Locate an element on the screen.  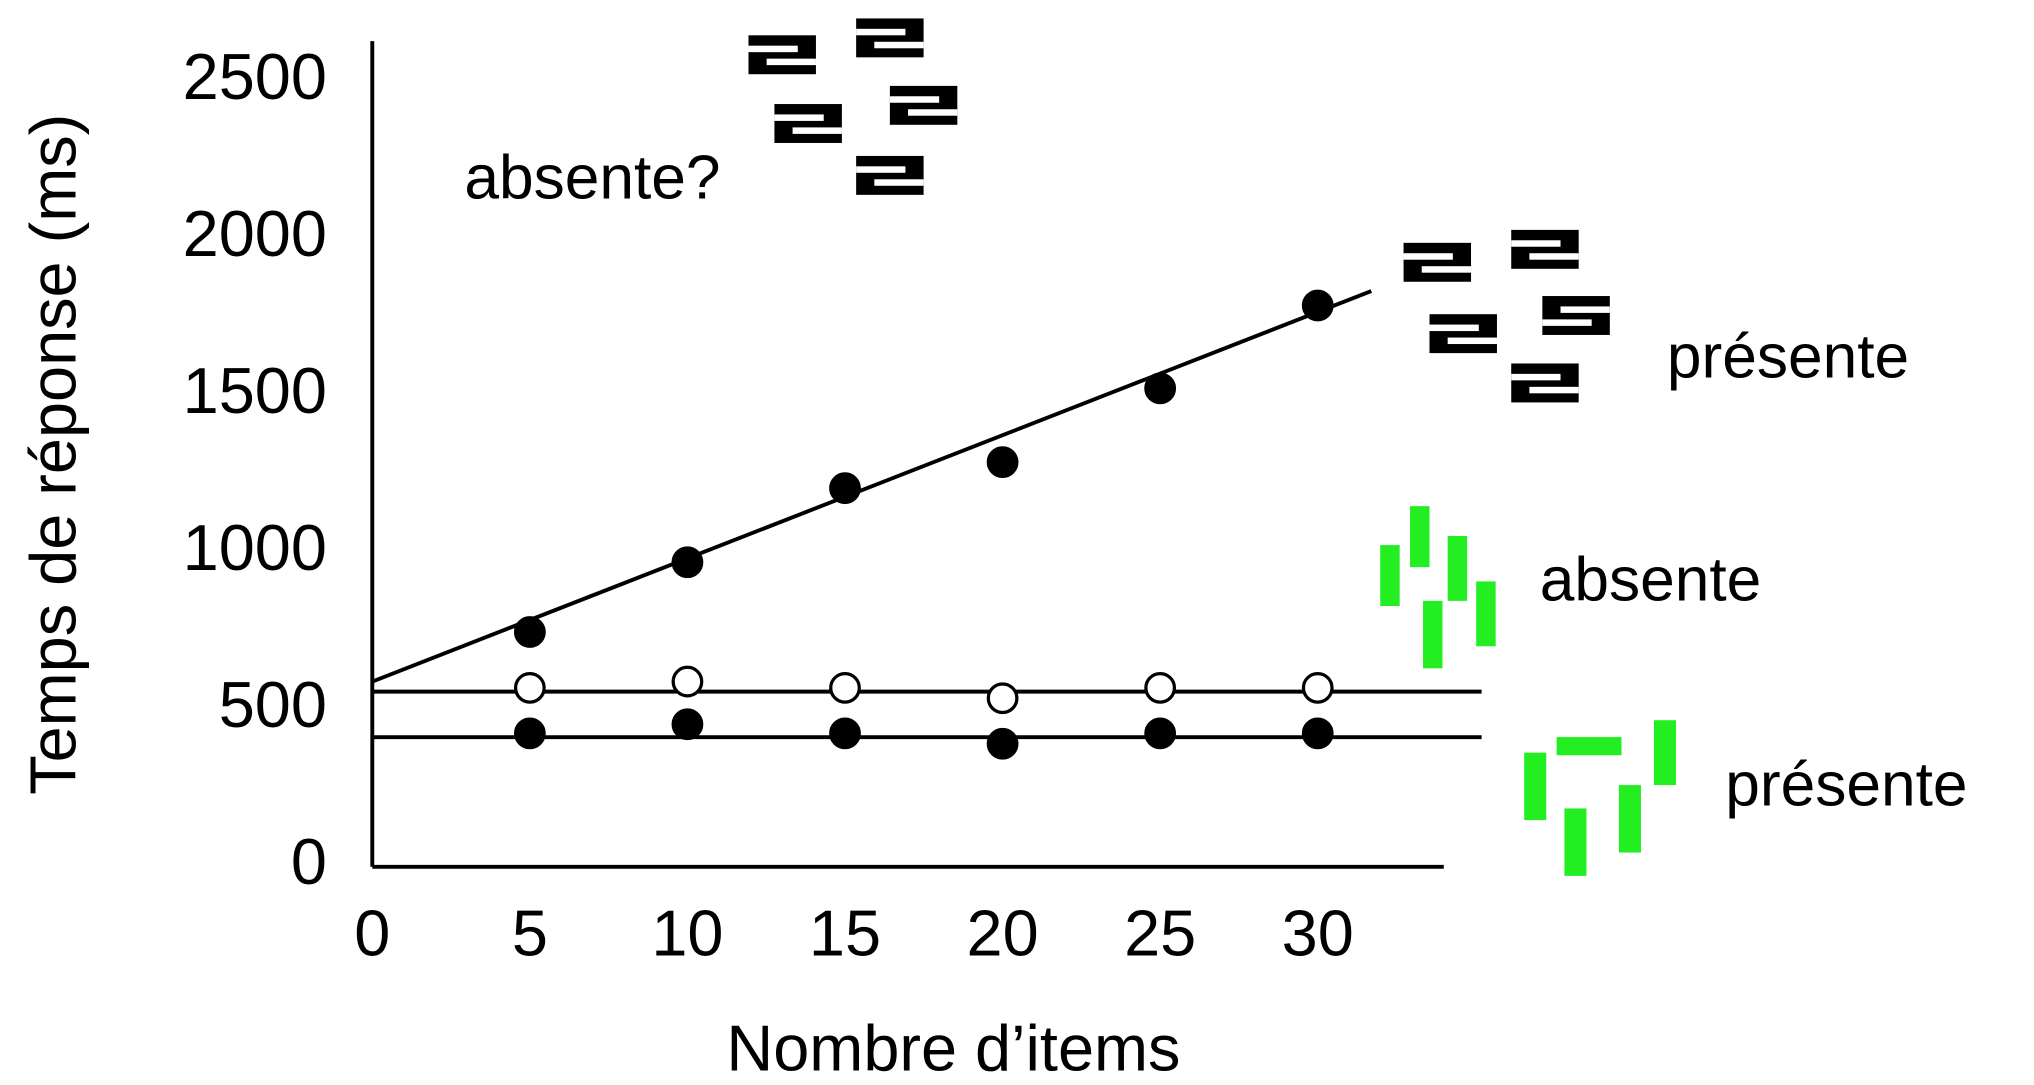
y-tick-label: 1000 is located at coordinates (255, 547).